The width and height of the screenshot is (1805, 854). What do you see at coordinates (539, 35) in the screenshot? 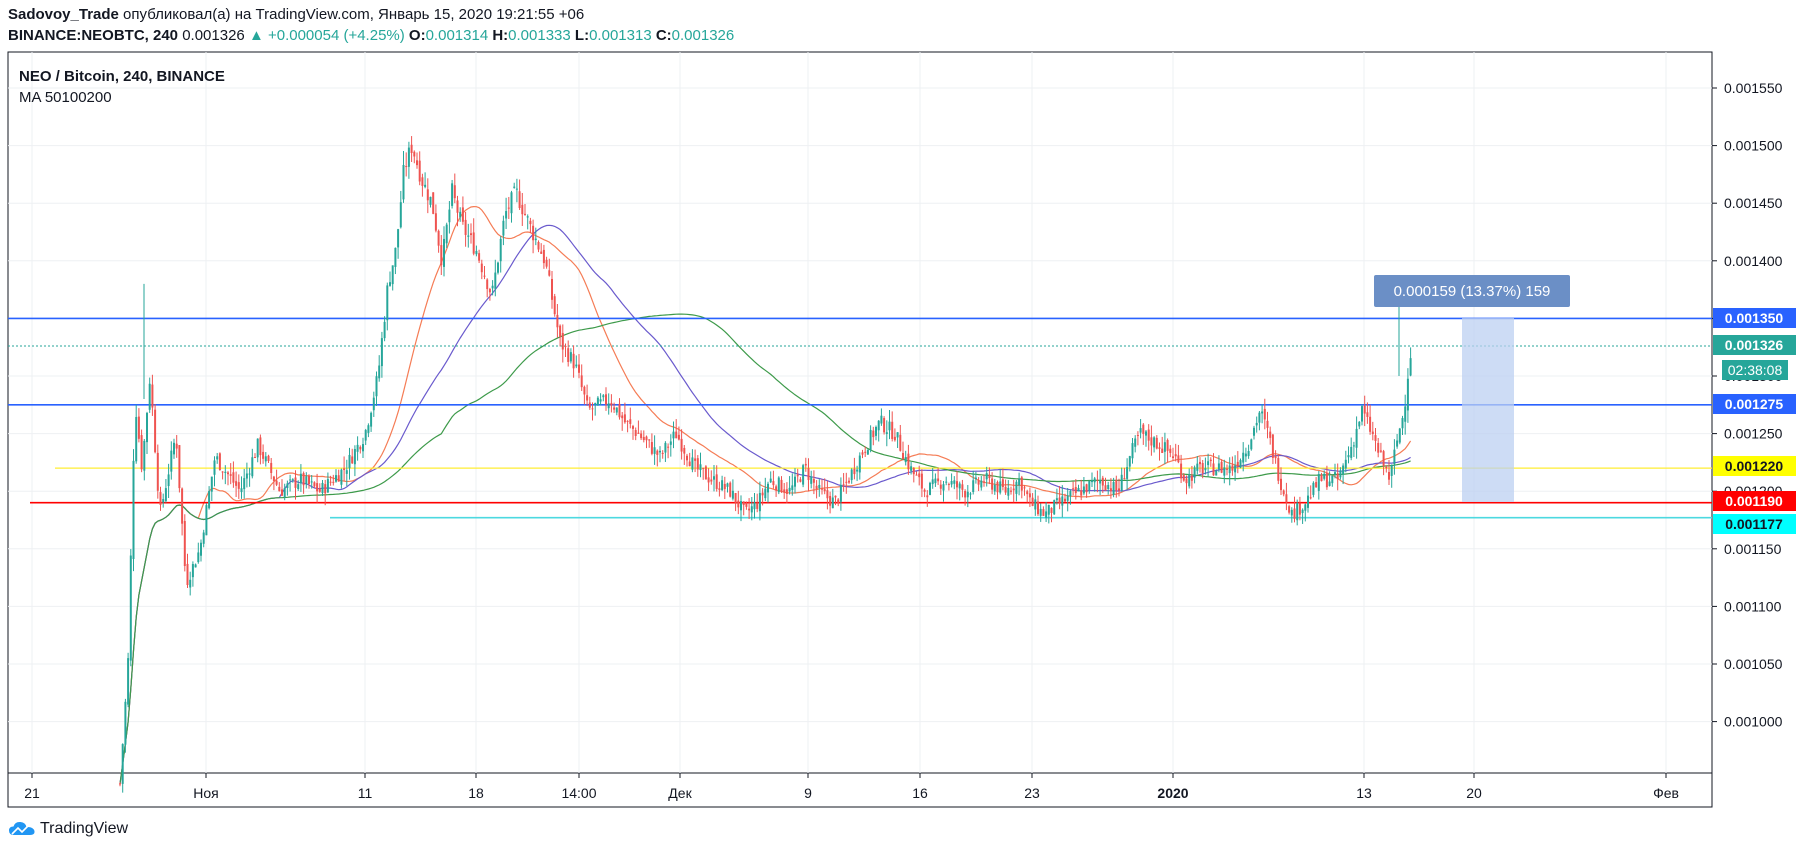
I see `high-value: 0.001333` at bounding box center [539, 35].